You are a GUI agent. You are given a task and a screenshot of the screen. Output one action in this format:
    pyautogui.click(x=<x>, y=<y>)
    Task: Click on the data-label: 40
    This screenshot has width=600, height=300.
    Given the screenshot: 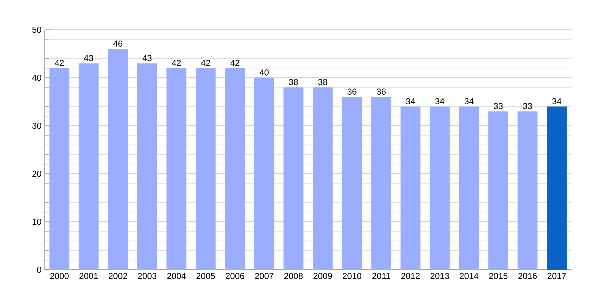 What is the action you would take?
    pyautogui.click(x=264, y=73)
    